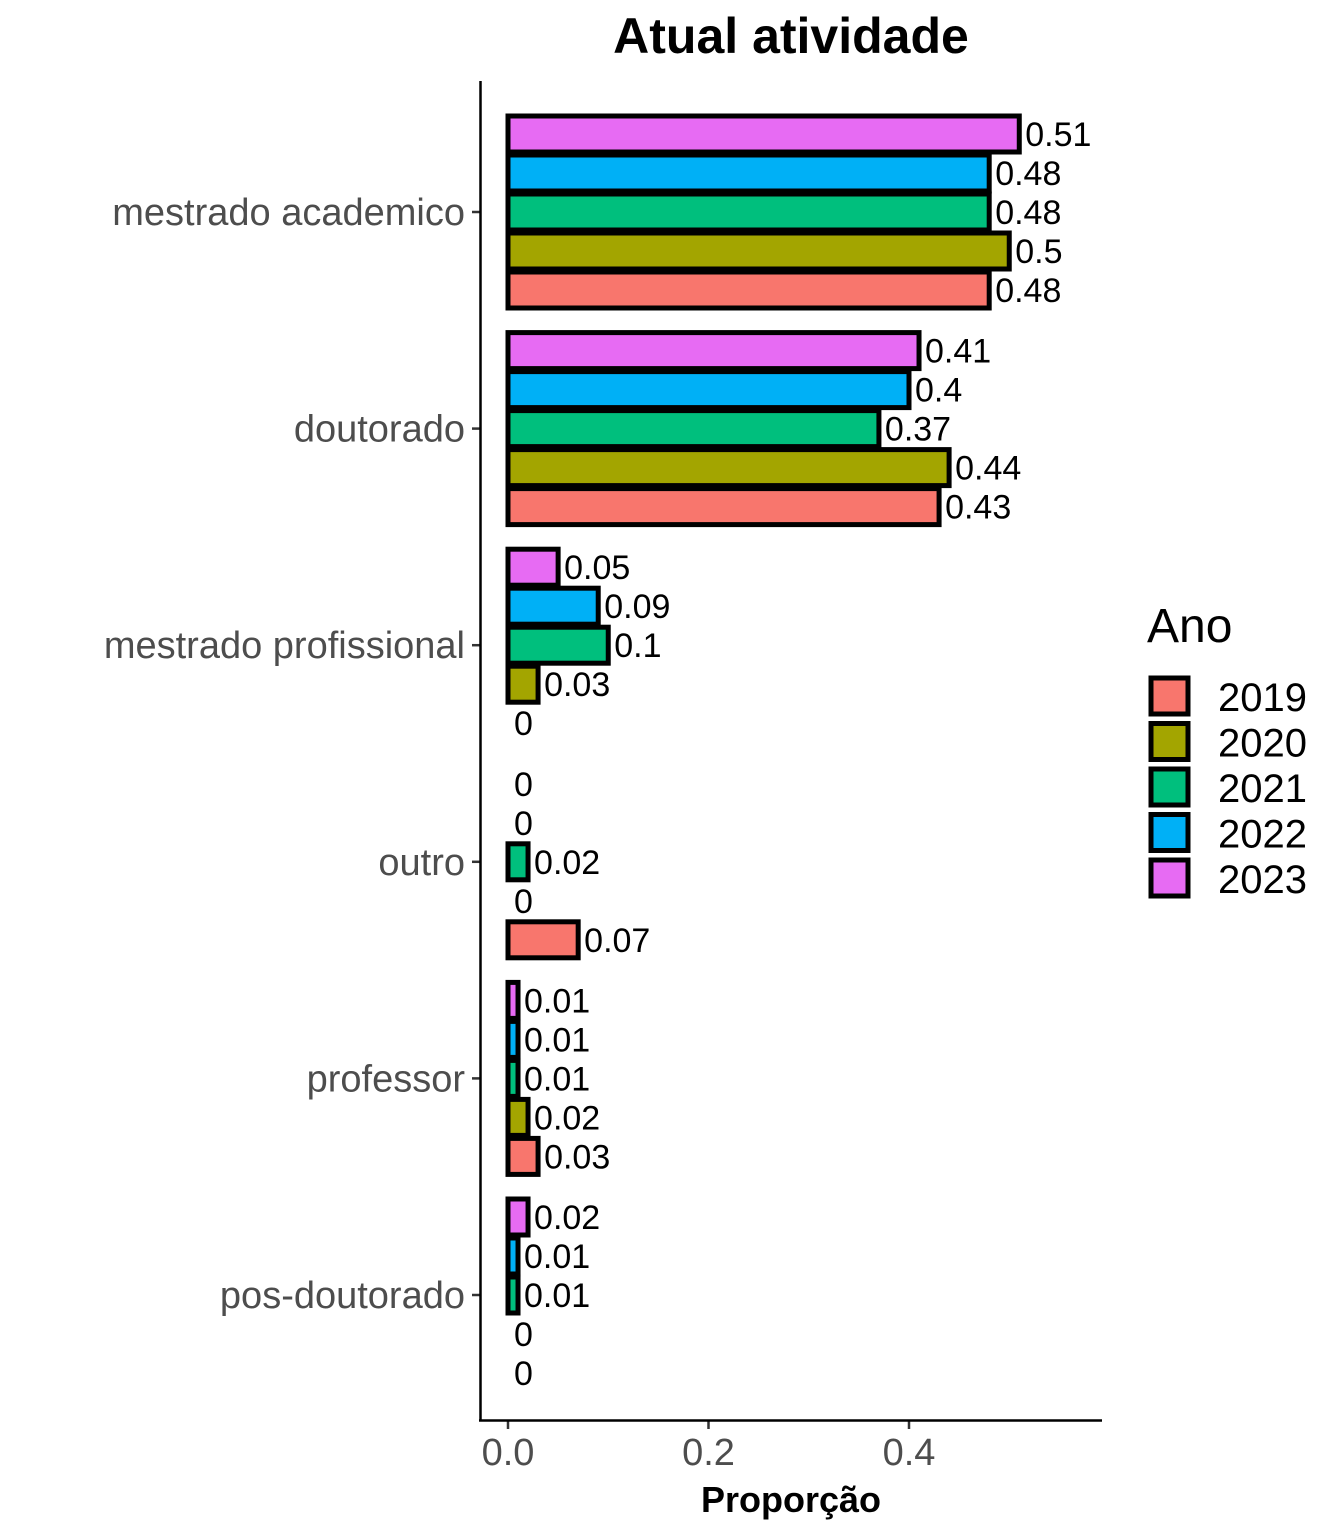 The width and height of the screenshot is (1344, 1536). I want to click on legend-label: 2023, so click(1262, 880).